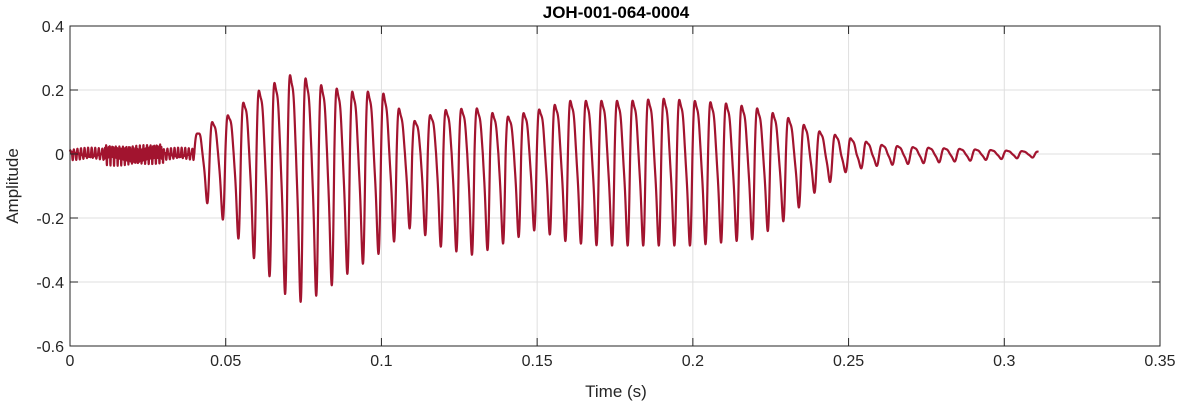 The image size is (1182, 404). What do you see at coordinates (53, 91) in the screenshot?
I see `y-tick-label: 0.2` at bounding box center [53, 91].